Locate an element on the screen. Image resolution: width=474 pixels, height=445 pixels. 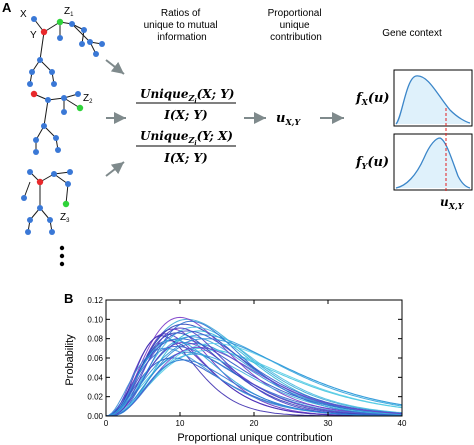
tree-label-z2: Z2 is located at coordinates (88, 99).